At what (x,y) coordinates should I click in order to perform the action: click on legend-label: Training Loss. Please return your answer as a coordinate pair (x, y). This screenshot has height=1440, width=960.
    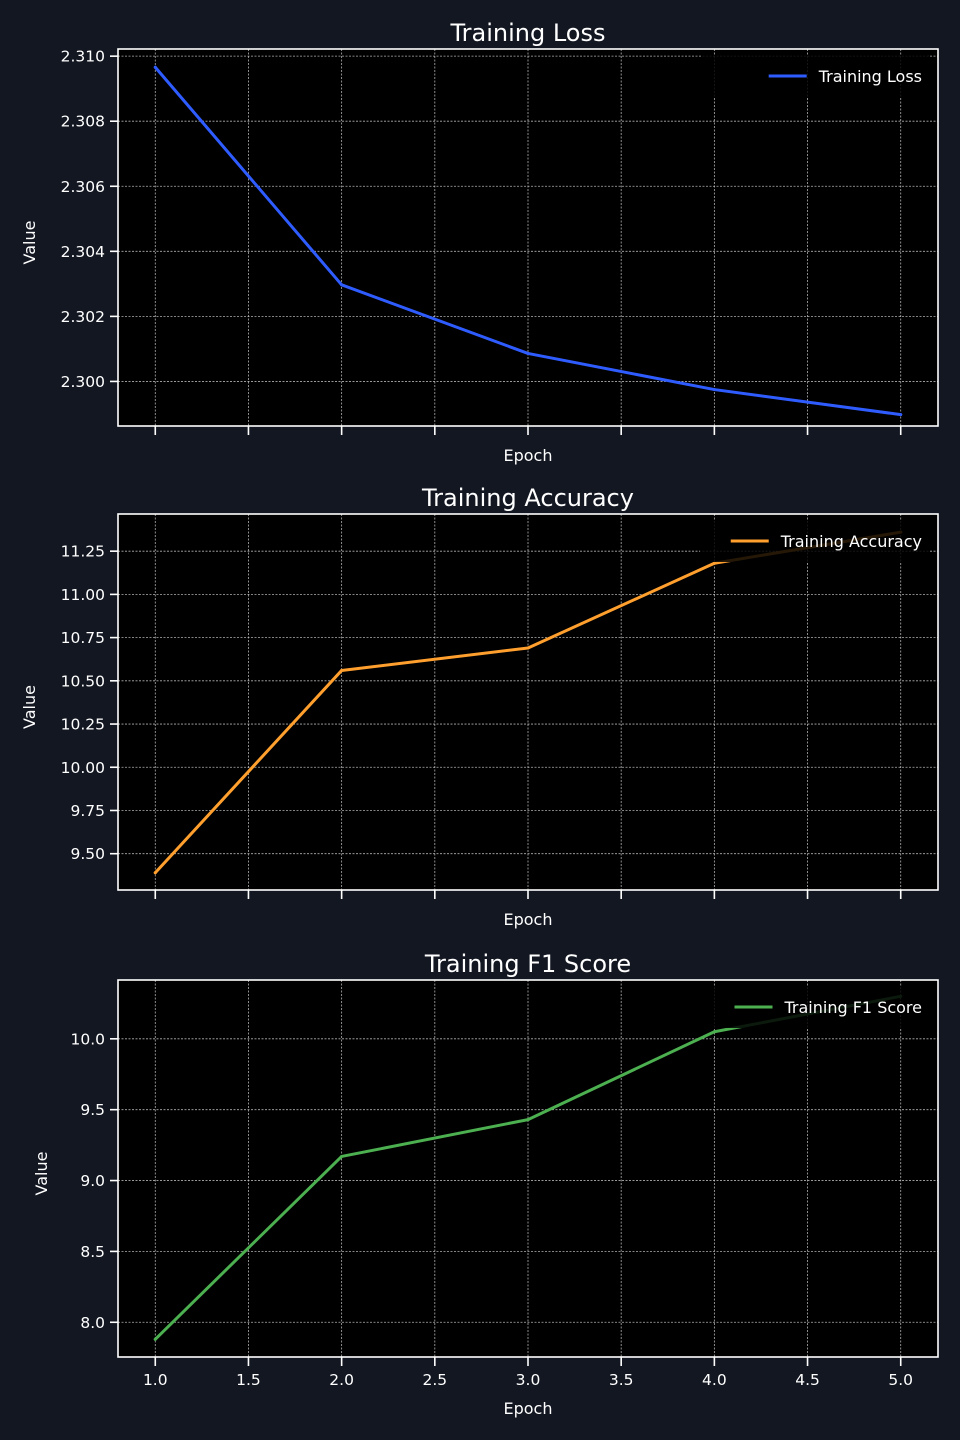
    Looking at the image, I should click on (870, 76).